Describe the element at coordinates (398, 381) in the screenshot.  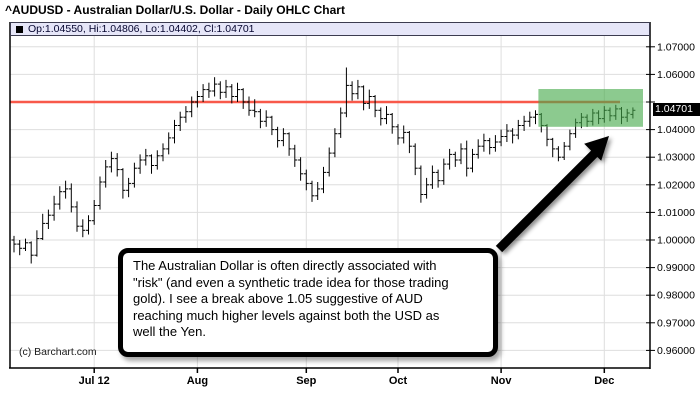
I see `x-axis-label: Oct` at that location.